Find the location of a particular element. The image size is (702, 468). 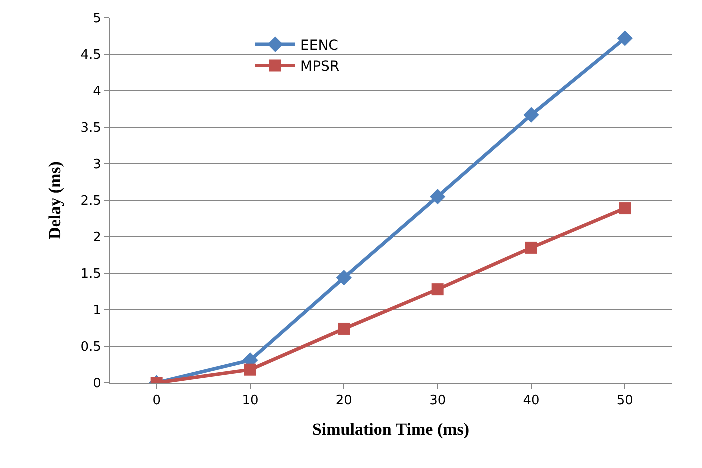

x-tick-label: 50 is located at coordinates (625, 401).